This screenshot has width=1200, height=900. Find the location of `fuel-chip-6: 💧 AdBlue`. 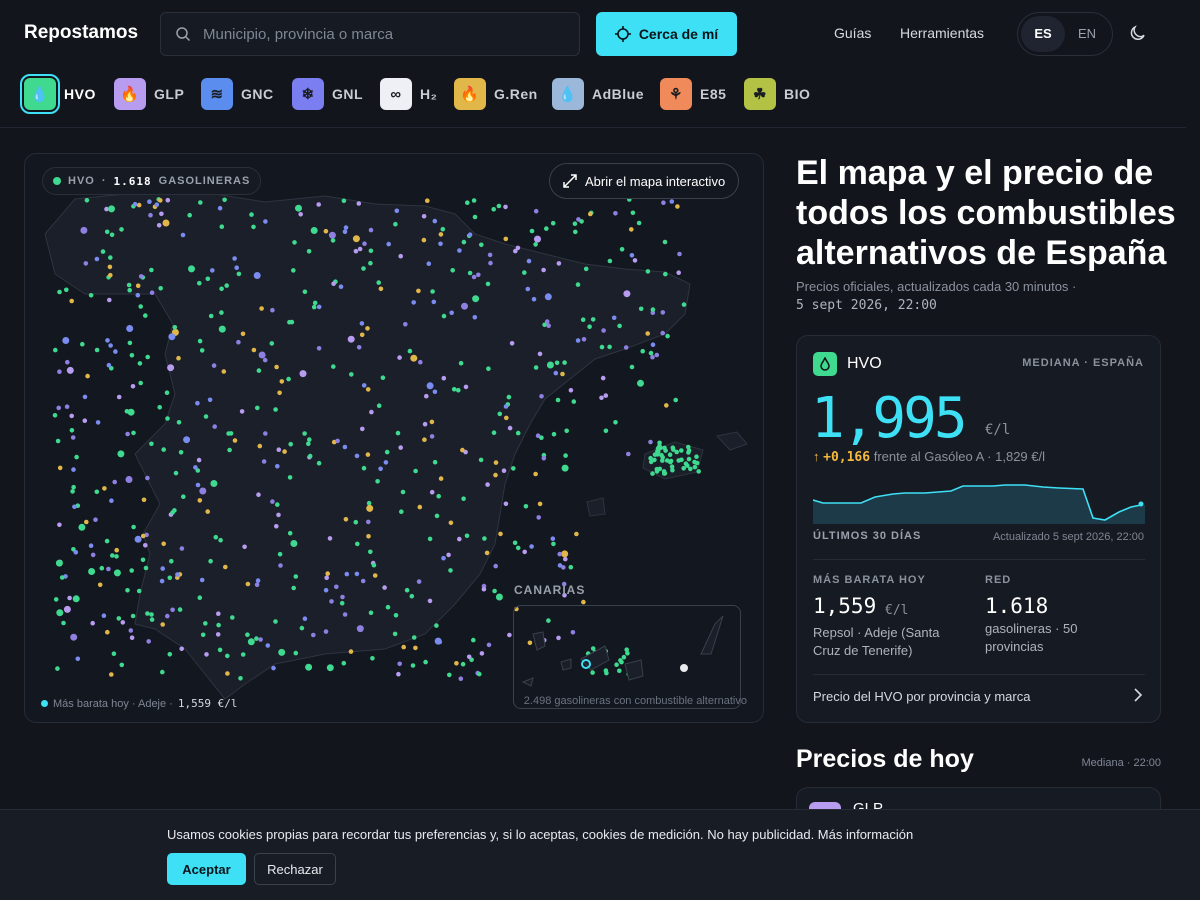

fuel-chip-6: 💧 AdBlue is located at coordinates (598, 94).